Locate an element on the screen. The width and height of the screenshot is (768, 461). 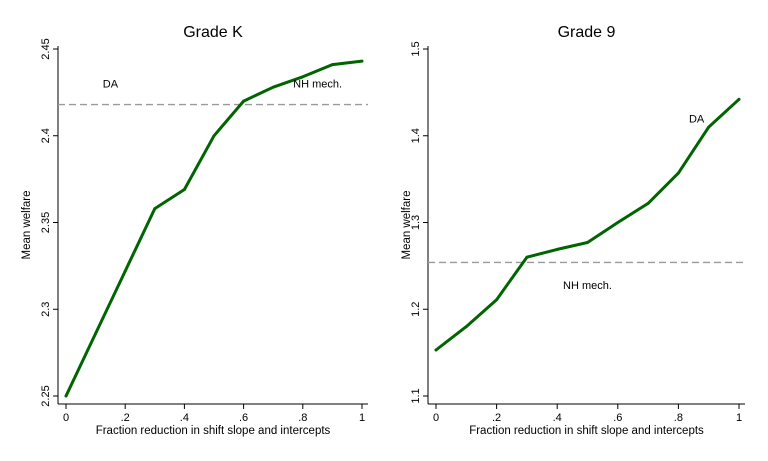
y-tick-label: 2.3 is located at coordinates (46, 309).